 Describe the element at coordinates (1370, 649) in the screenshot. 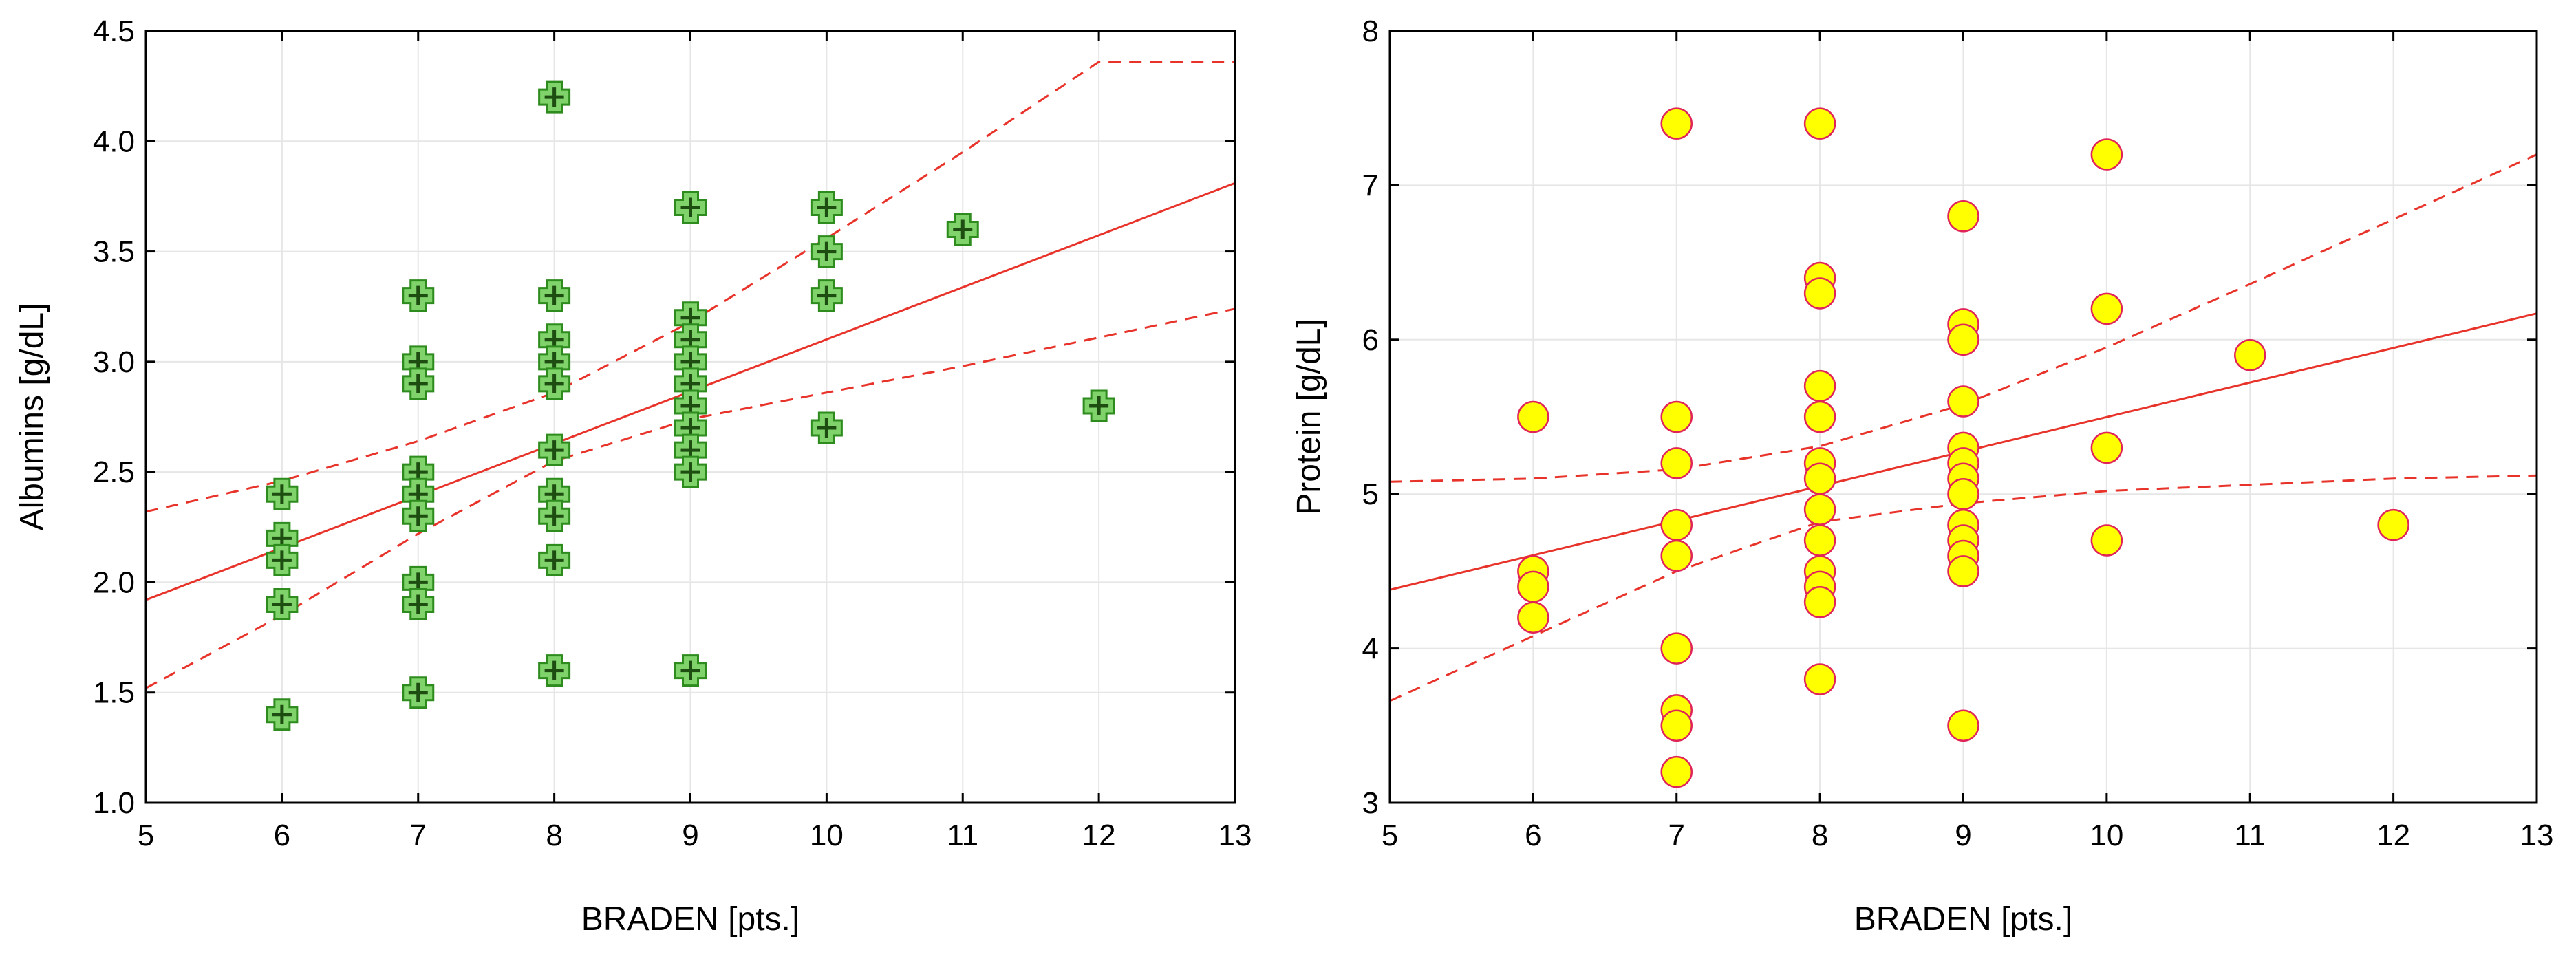

I see `y-tick-label: 4` at that location.